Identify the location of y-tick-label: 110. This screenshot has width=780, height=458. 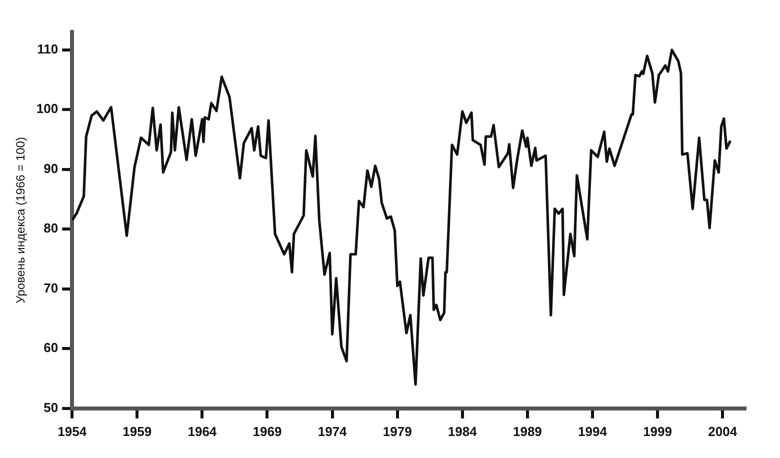
(47, 49).